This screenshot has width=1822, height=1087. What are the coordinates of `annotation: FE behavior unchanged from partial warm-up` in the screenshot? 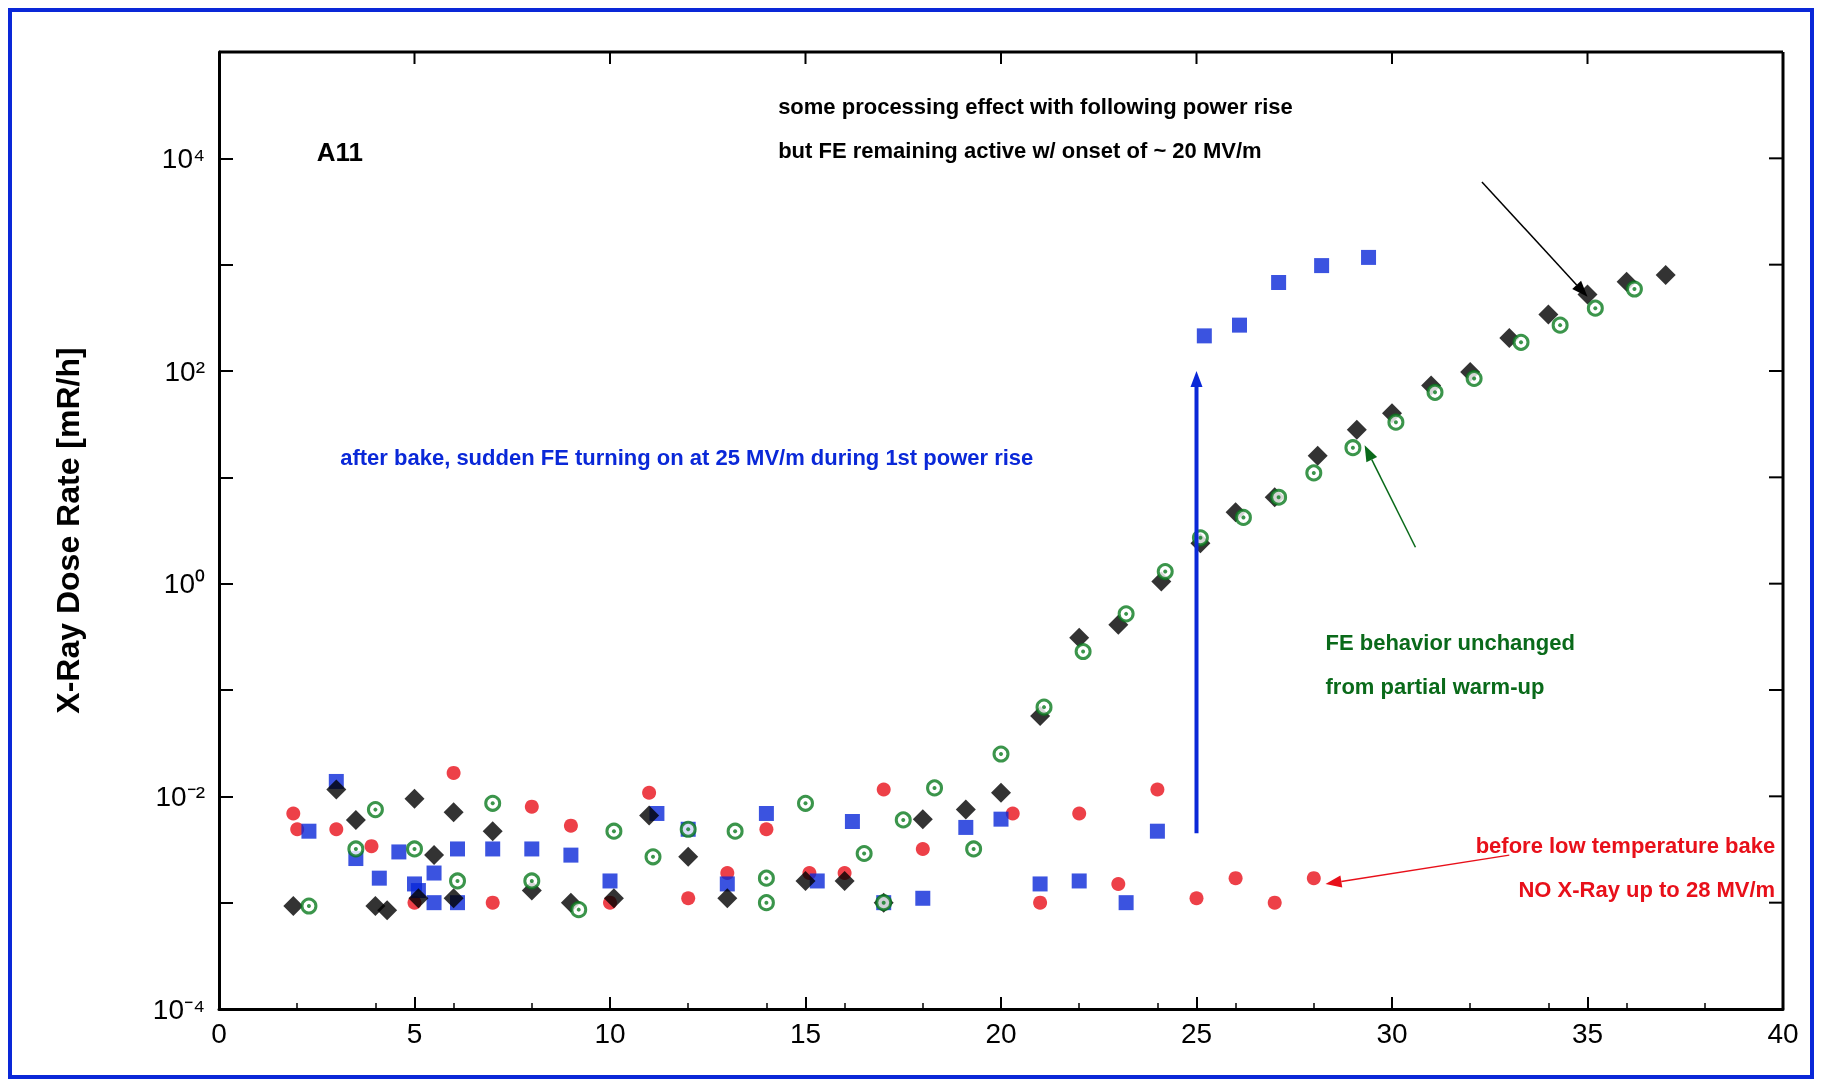 It's located at (1450, 665).